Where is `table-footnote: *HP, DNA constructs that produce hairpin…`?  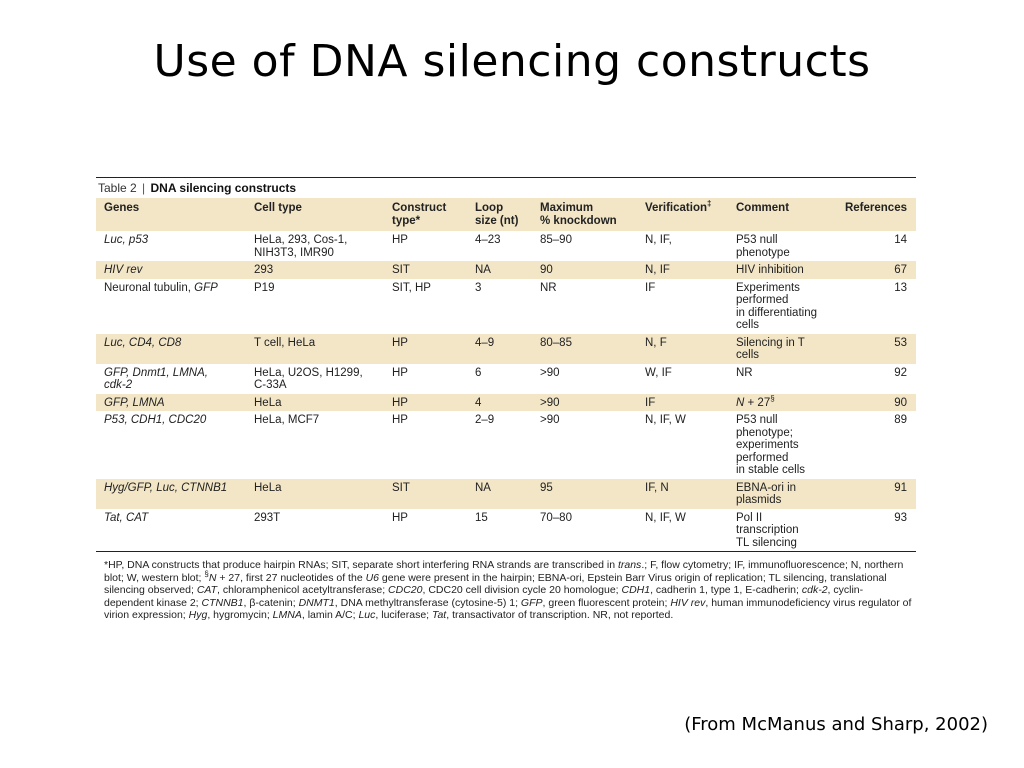 table-footnote: *HP, DNA constructs that produce hairpin… is located at coordinates (506, 587).